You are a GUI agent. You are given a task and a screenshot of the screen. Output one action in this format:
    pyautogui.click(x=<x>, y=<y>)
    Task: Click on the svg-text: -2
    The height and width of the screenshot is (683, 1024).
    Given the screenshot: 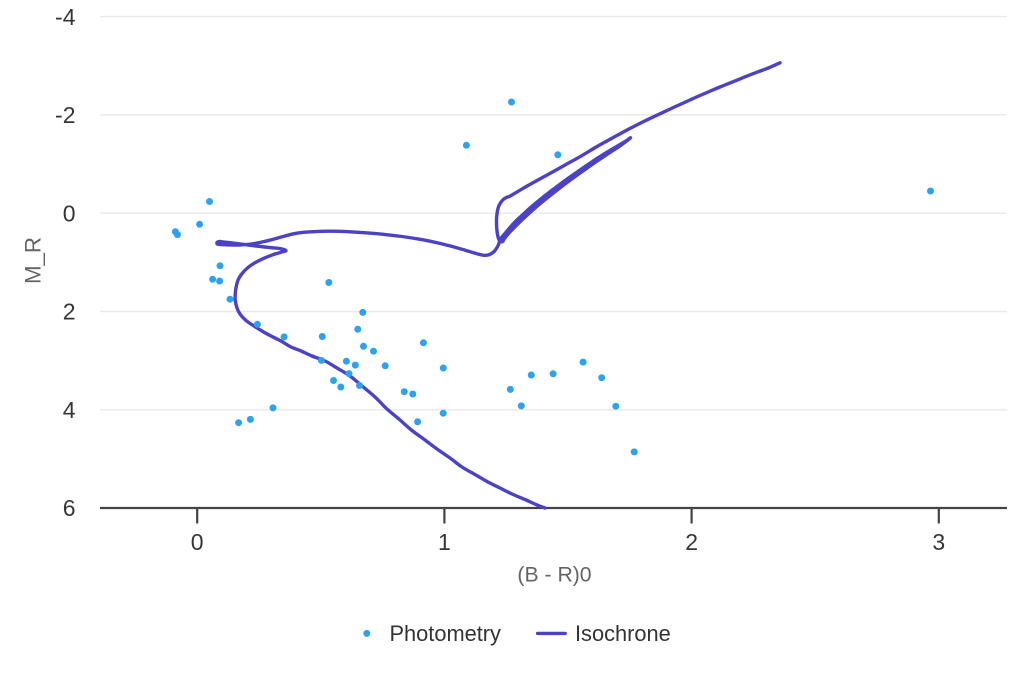 What is the action you would take?
    pyautogui.click(x=65, y=115)
    